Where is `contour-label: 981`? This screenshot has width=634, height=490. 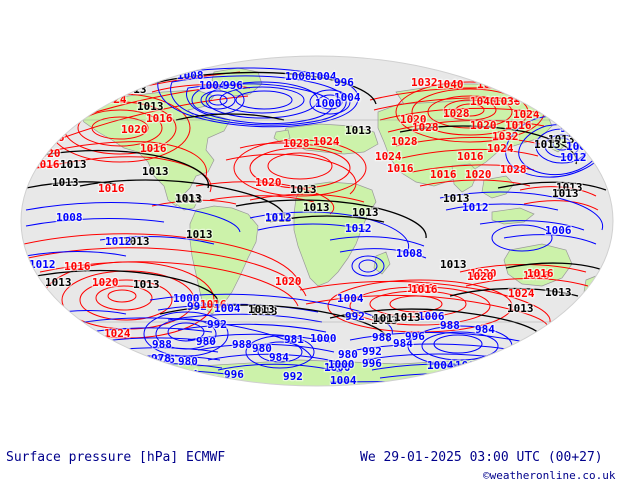 contour-label: 981 is located at coordinates (294, 339).